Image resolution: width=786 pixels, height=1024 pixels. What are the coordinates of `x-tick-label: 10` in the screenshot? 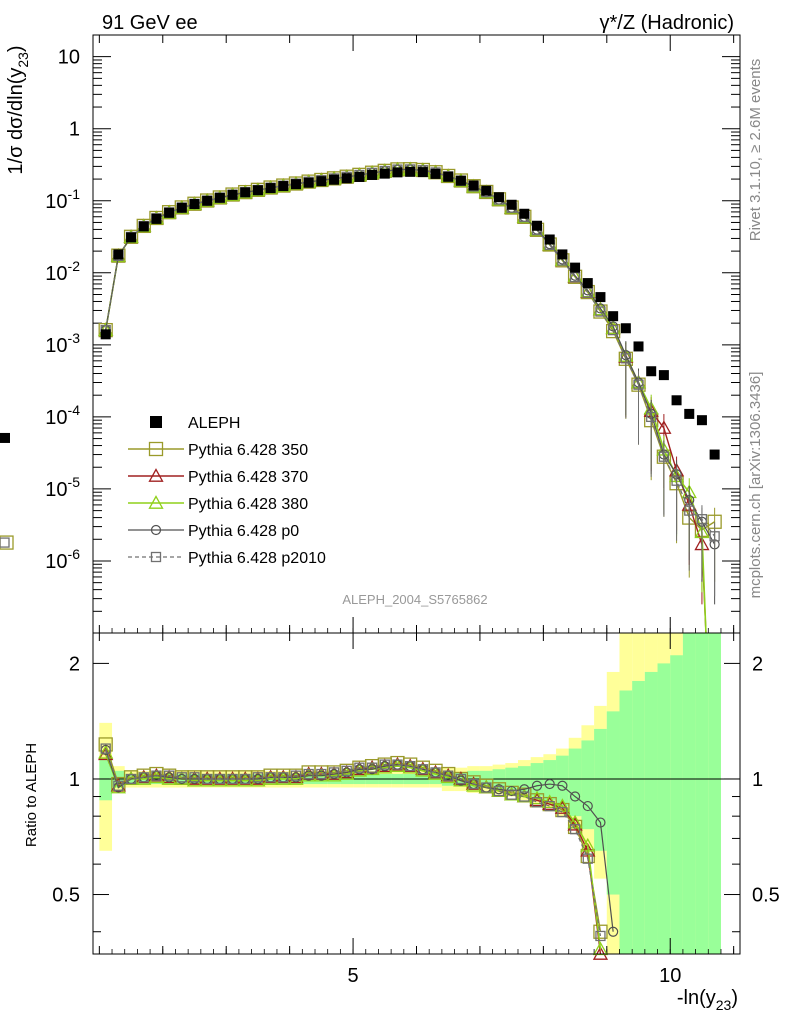 It's located at (670, 976).